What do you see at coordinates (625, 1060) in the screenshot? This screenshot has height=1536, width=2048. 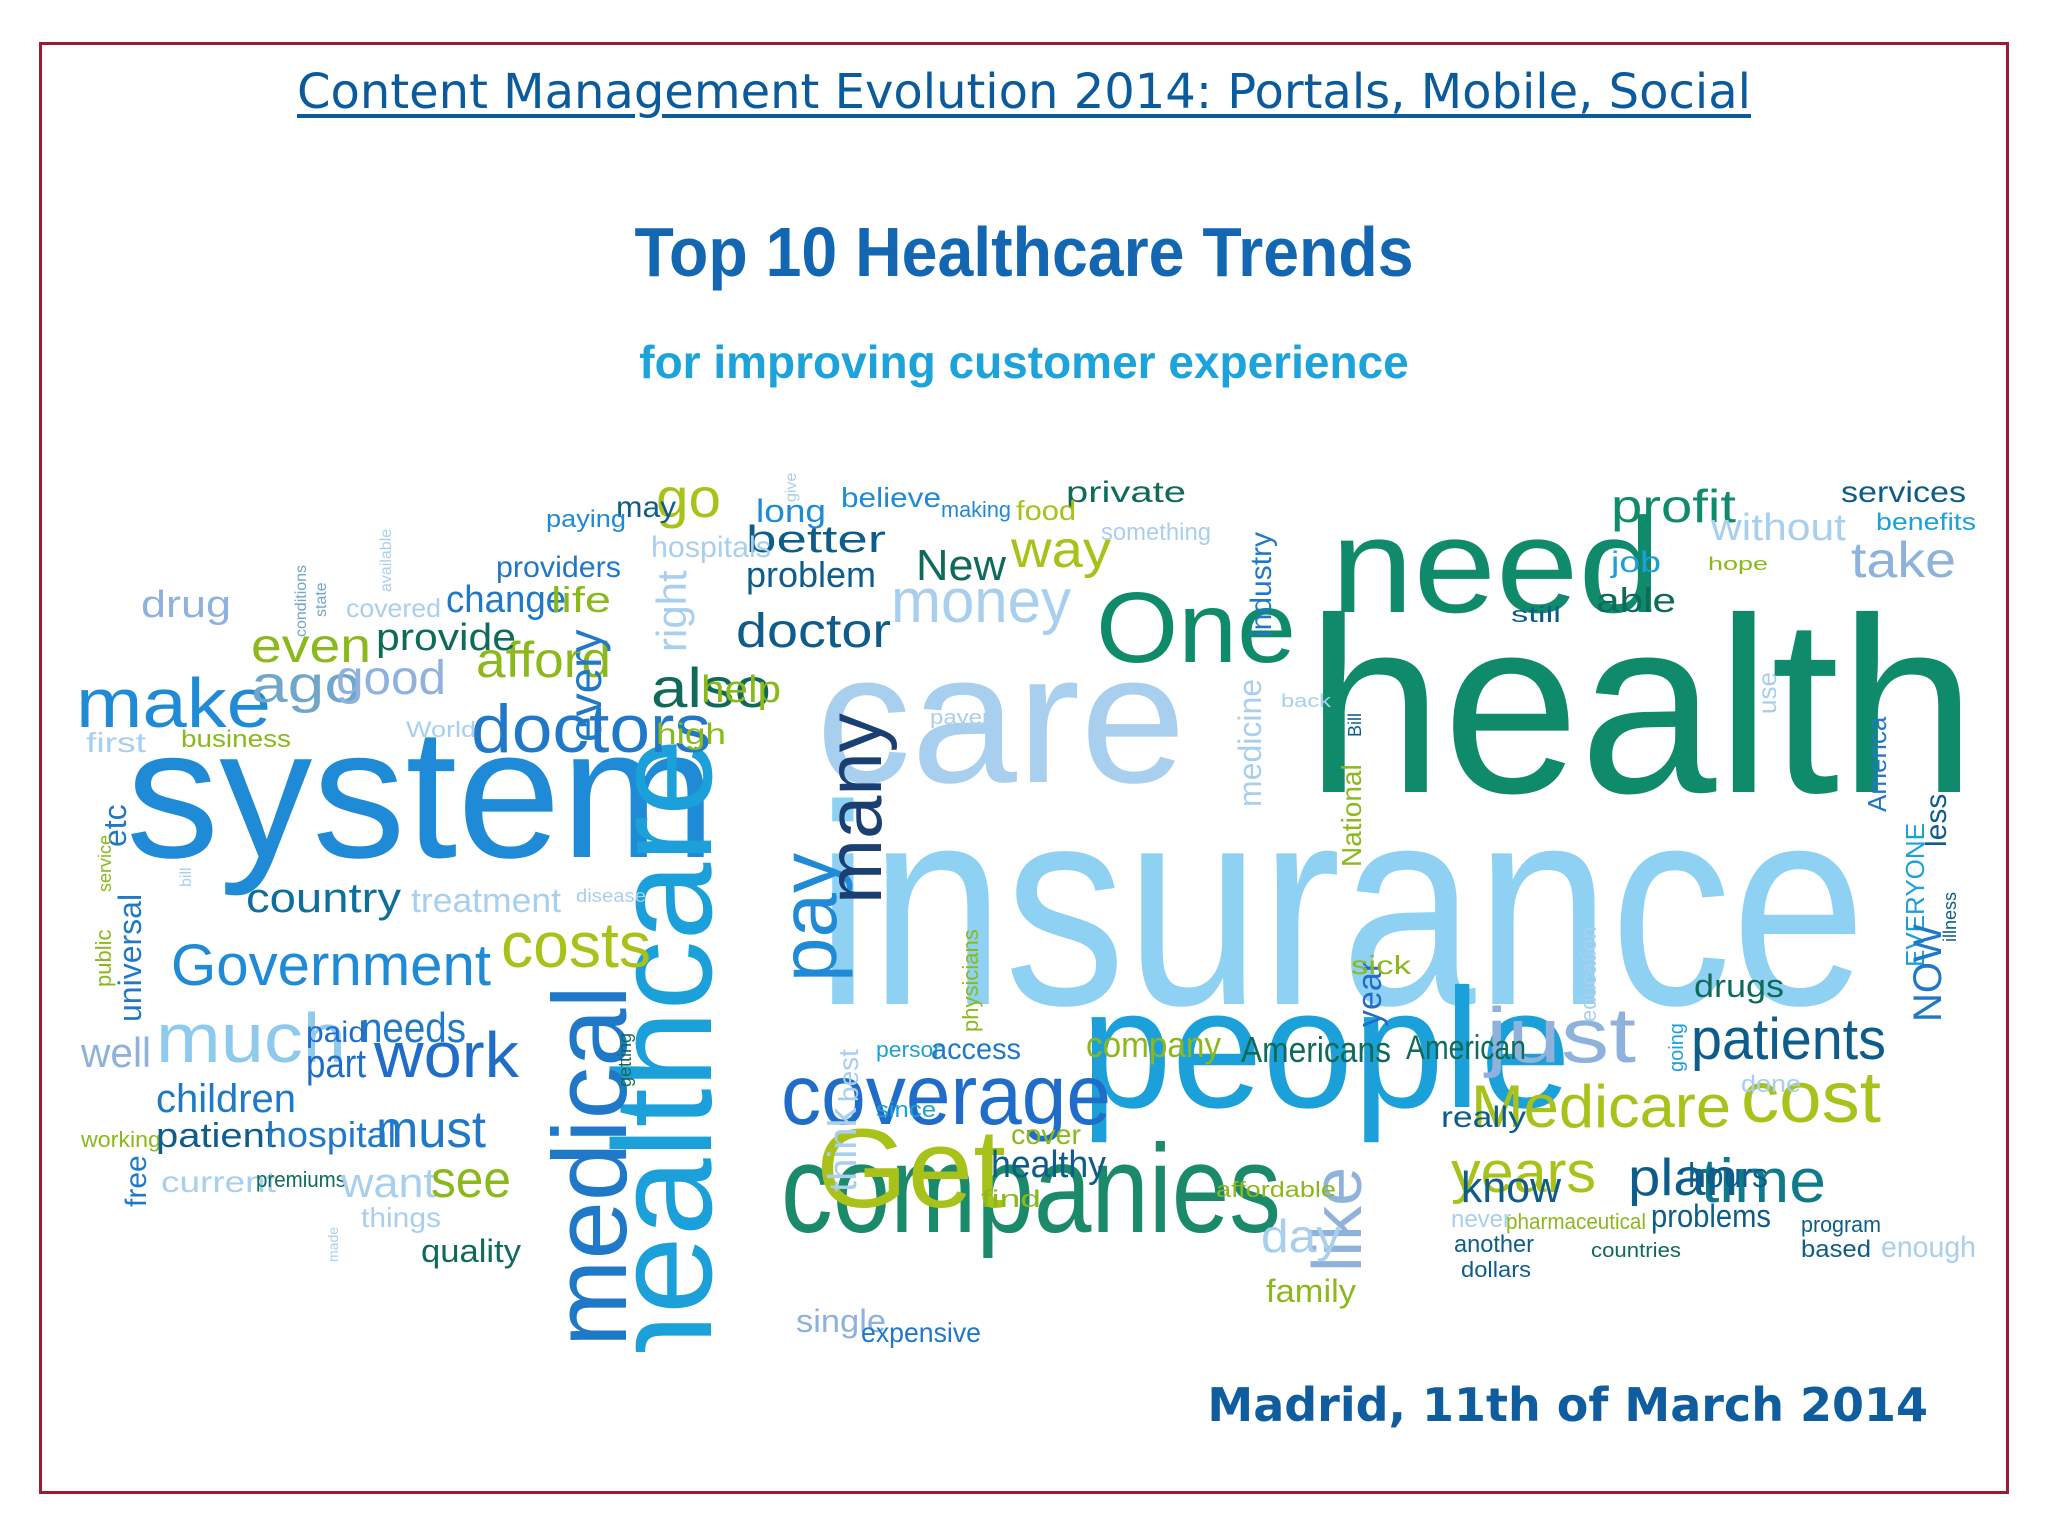 I see `word-cloud-term: getting` at bounding box center [625, 1060].